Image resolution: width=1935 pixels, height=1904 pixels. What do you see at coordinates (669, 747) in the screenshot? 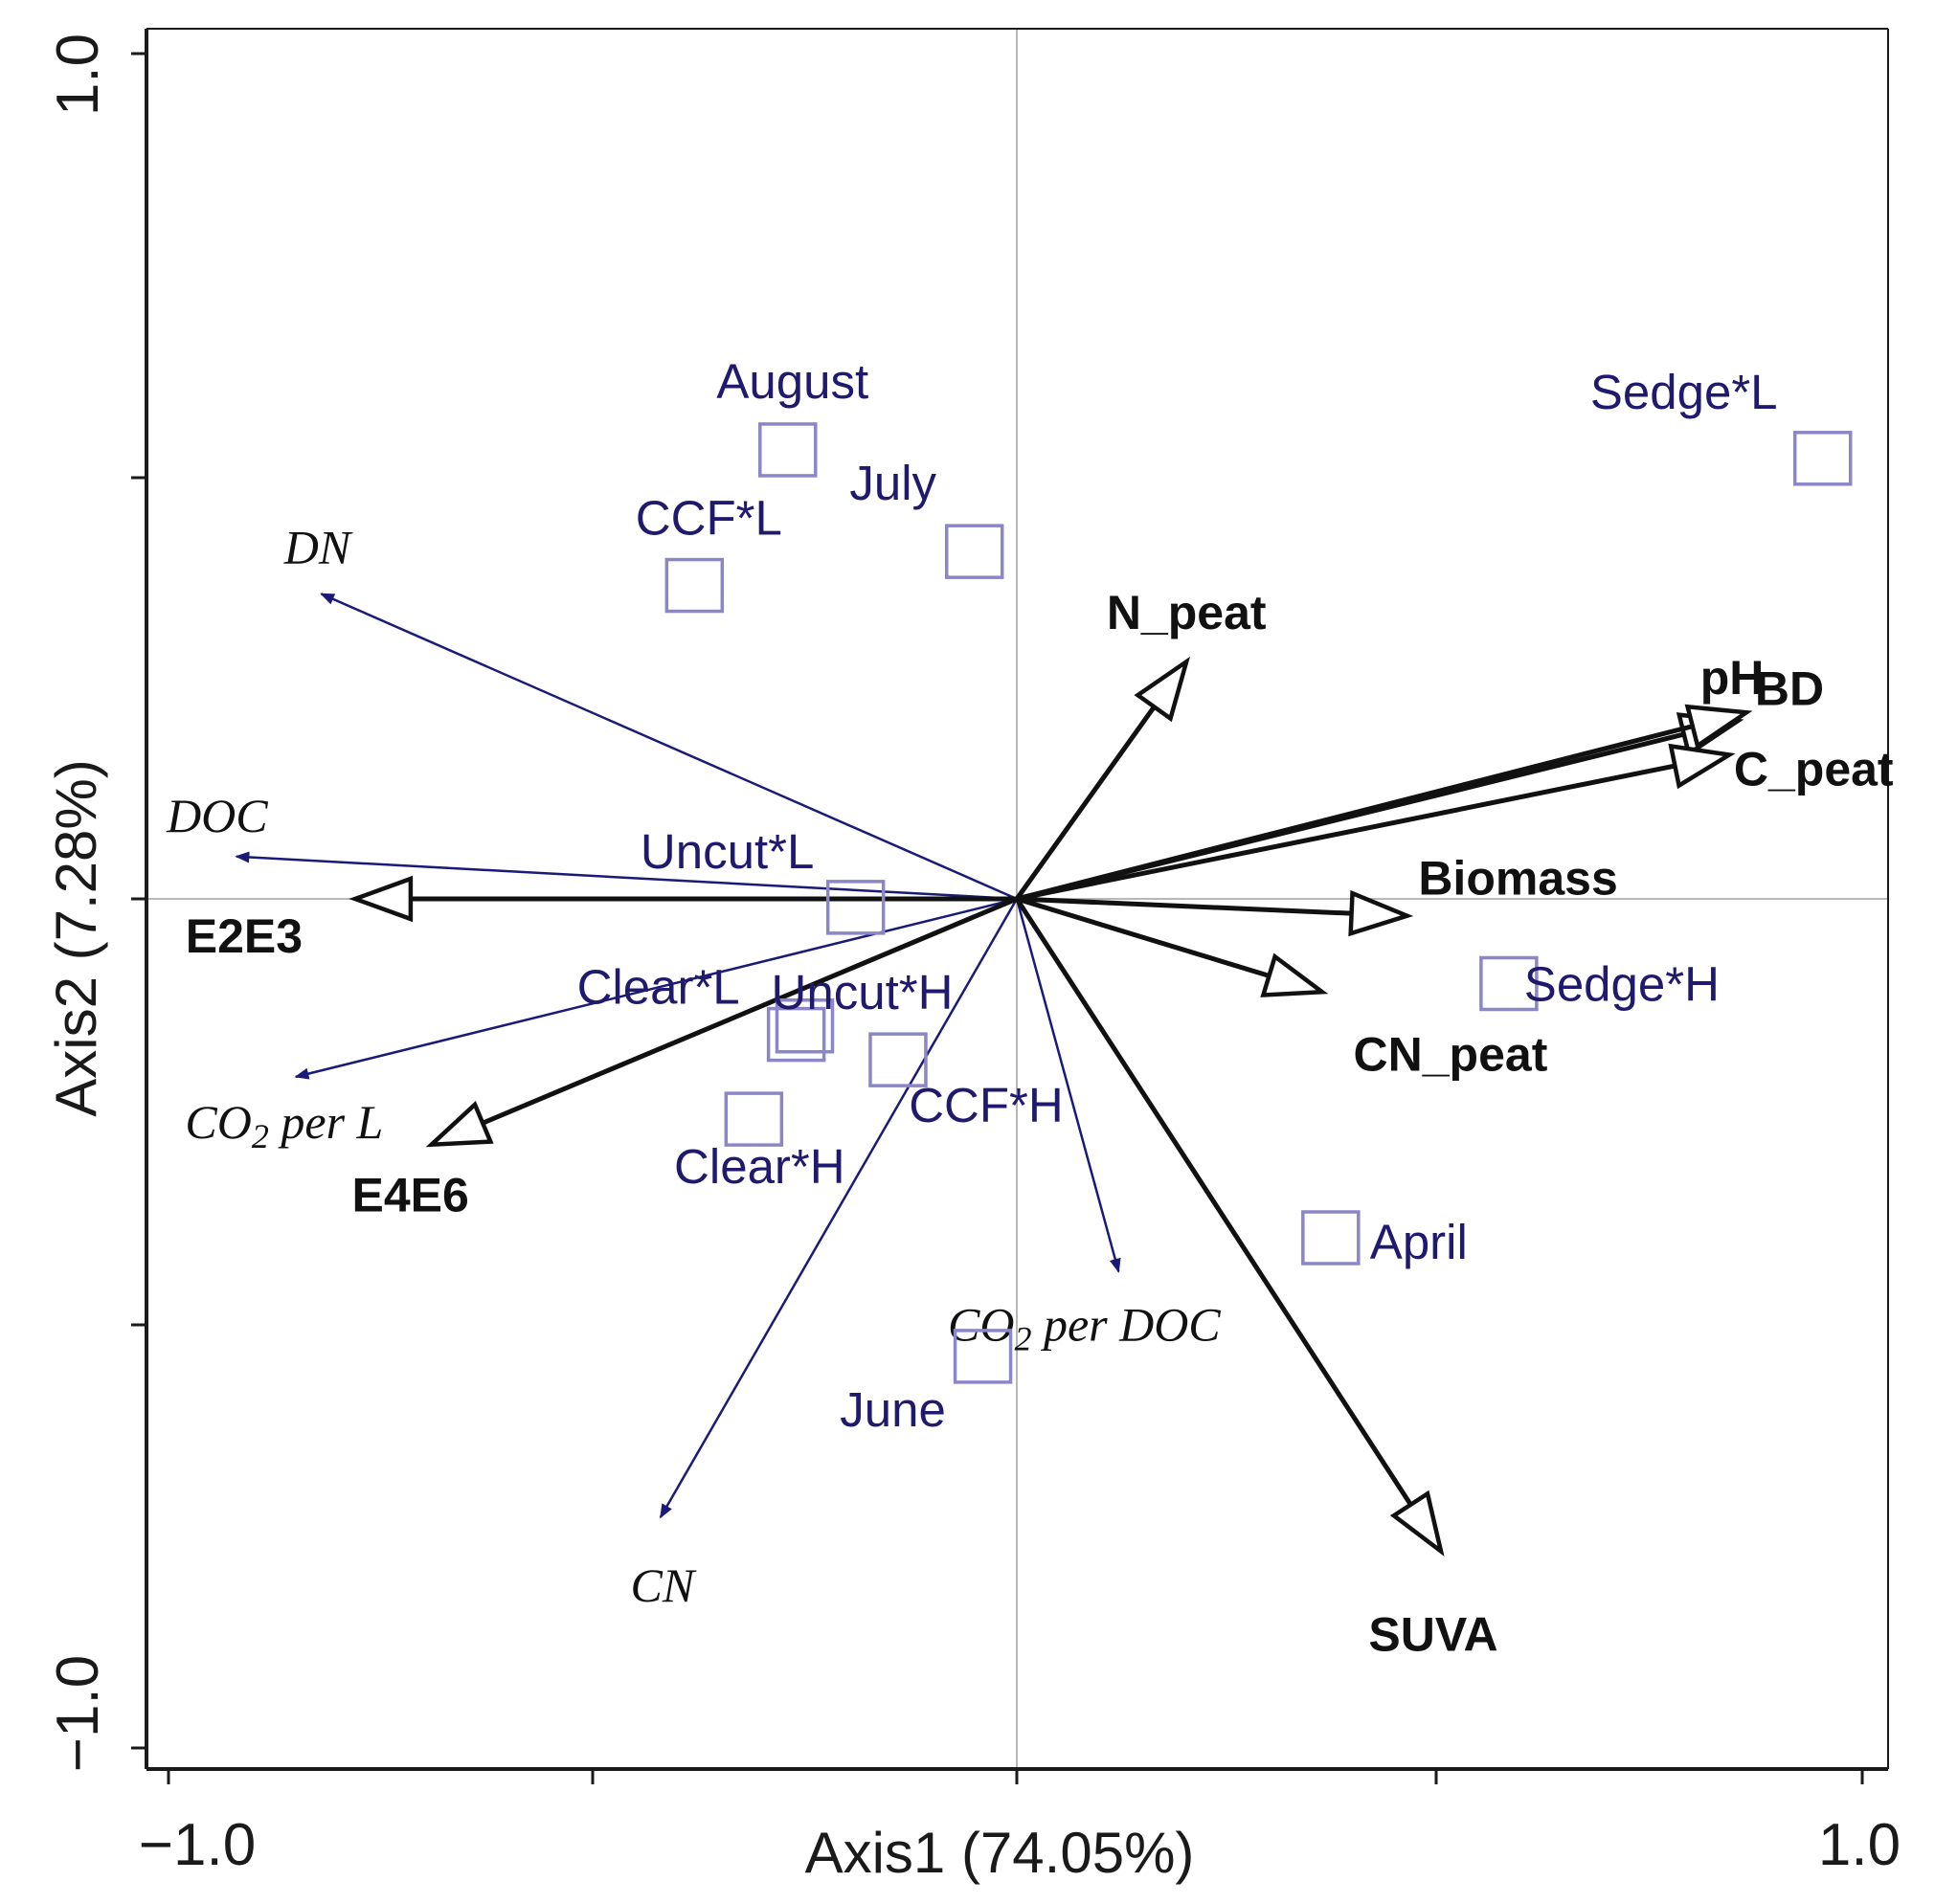
I see `supplementary-vector-dn` at bounding box center [669, 747].